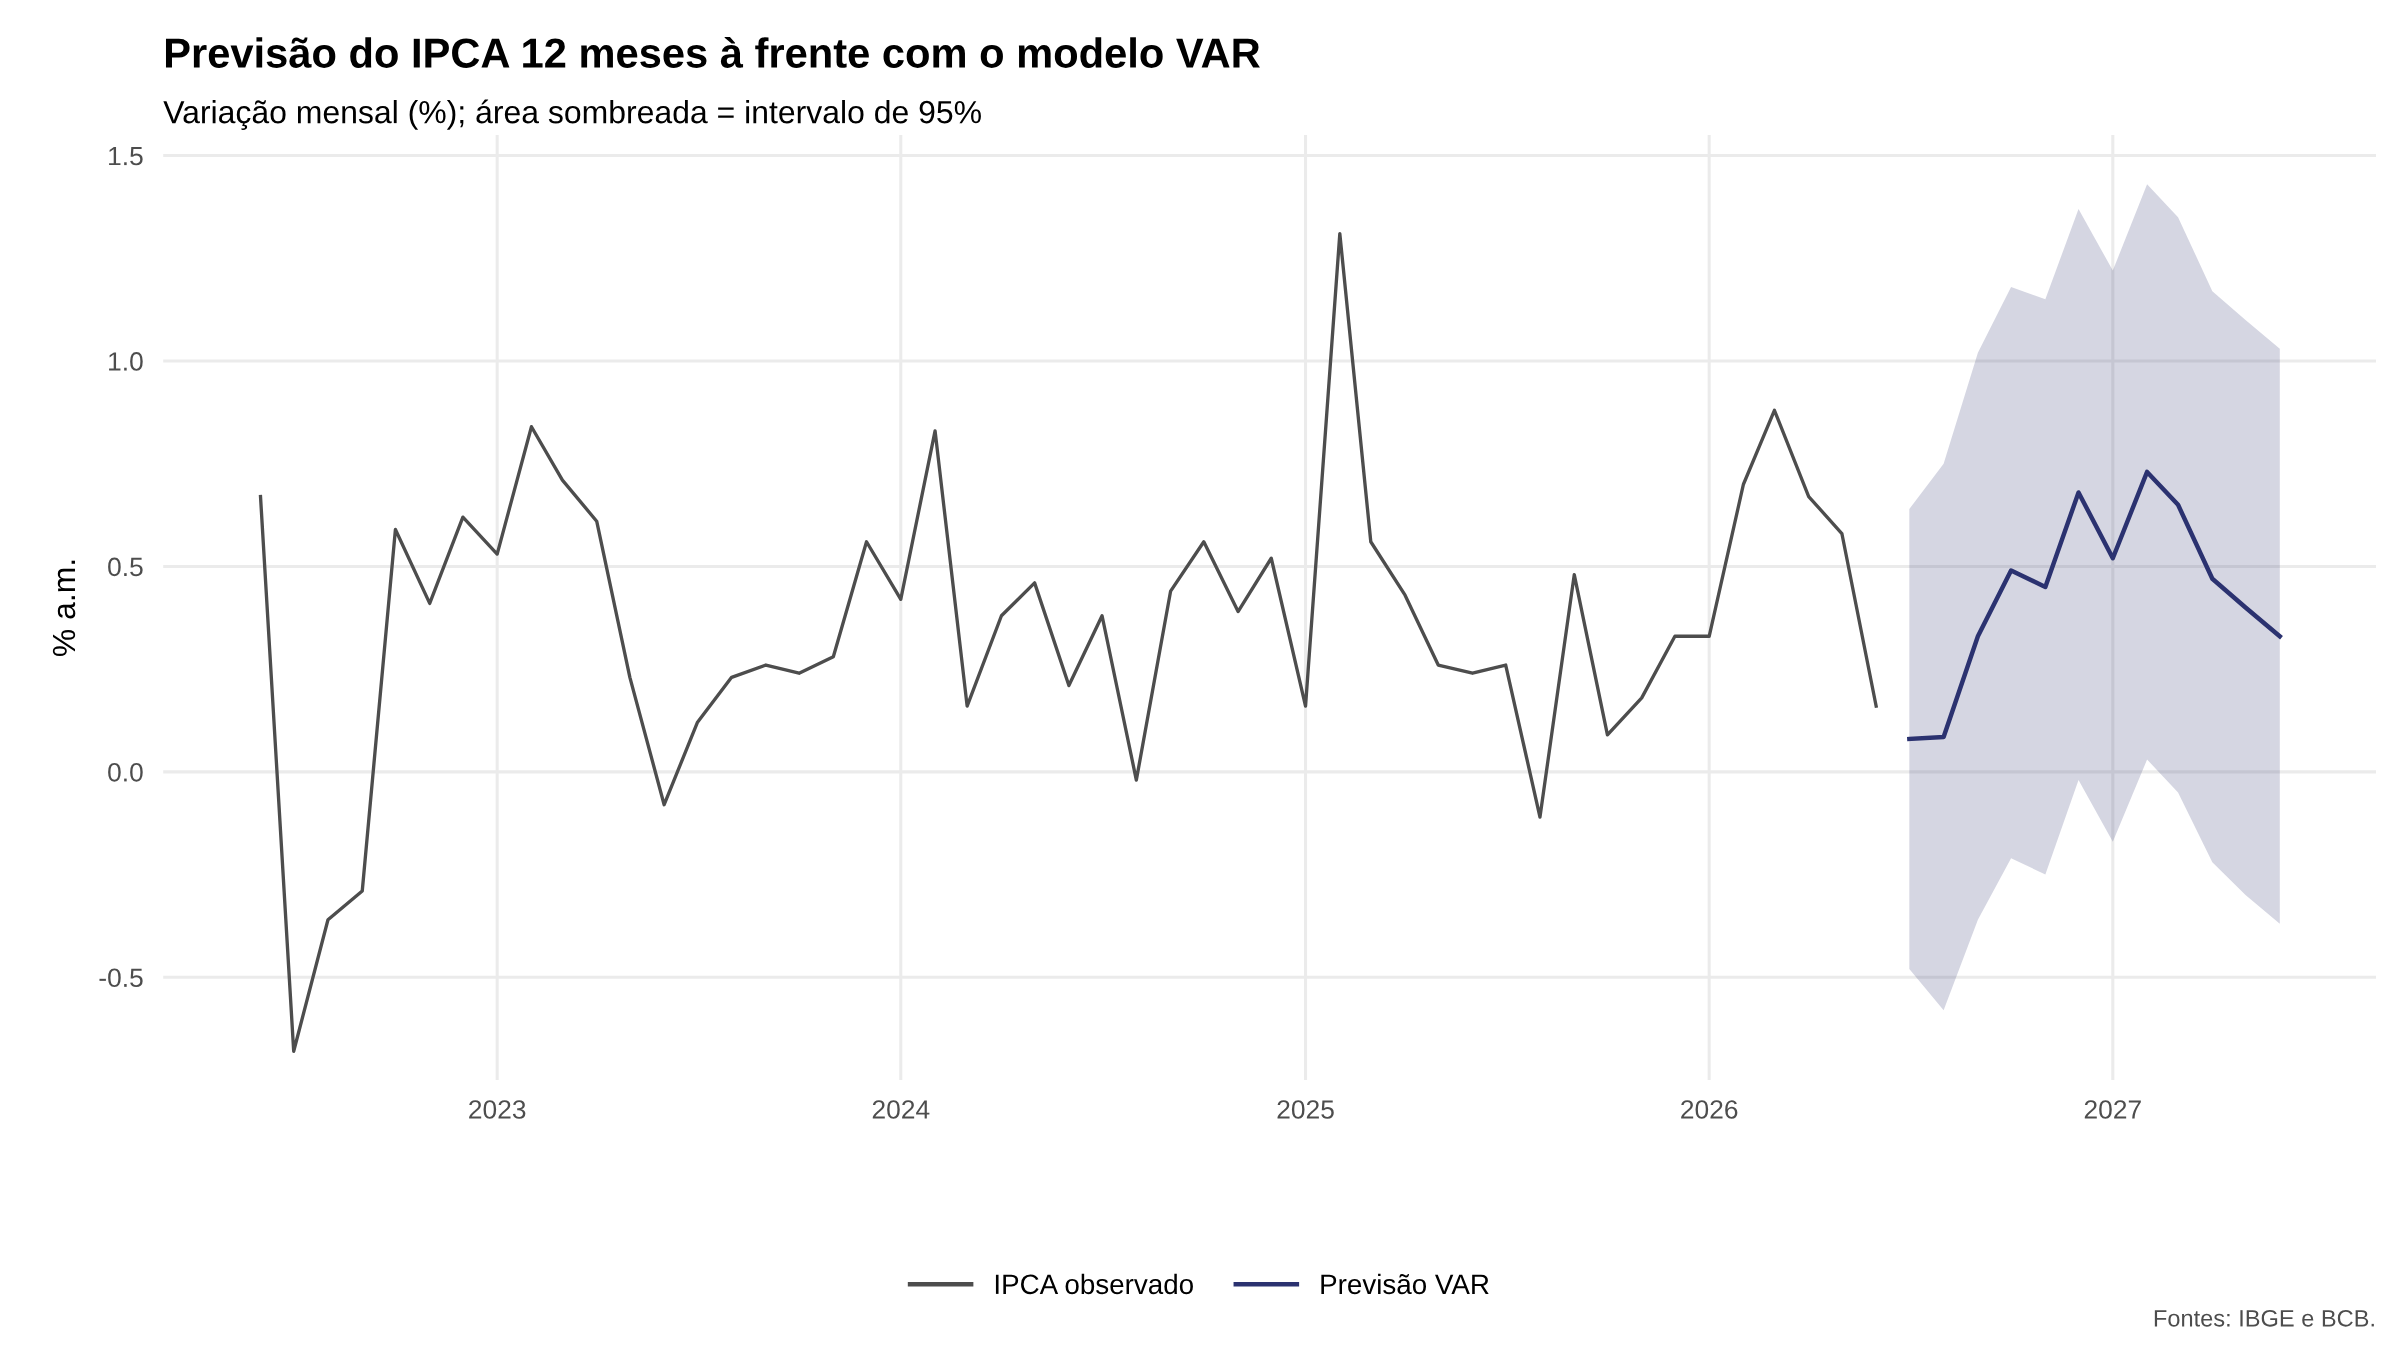 Image resolution: width=2400 pixels, height=1350 pixels. What do you see at coordinates (2095, 605) in the screenshot?
I see `line-series` at bounding box center [2095, 605].